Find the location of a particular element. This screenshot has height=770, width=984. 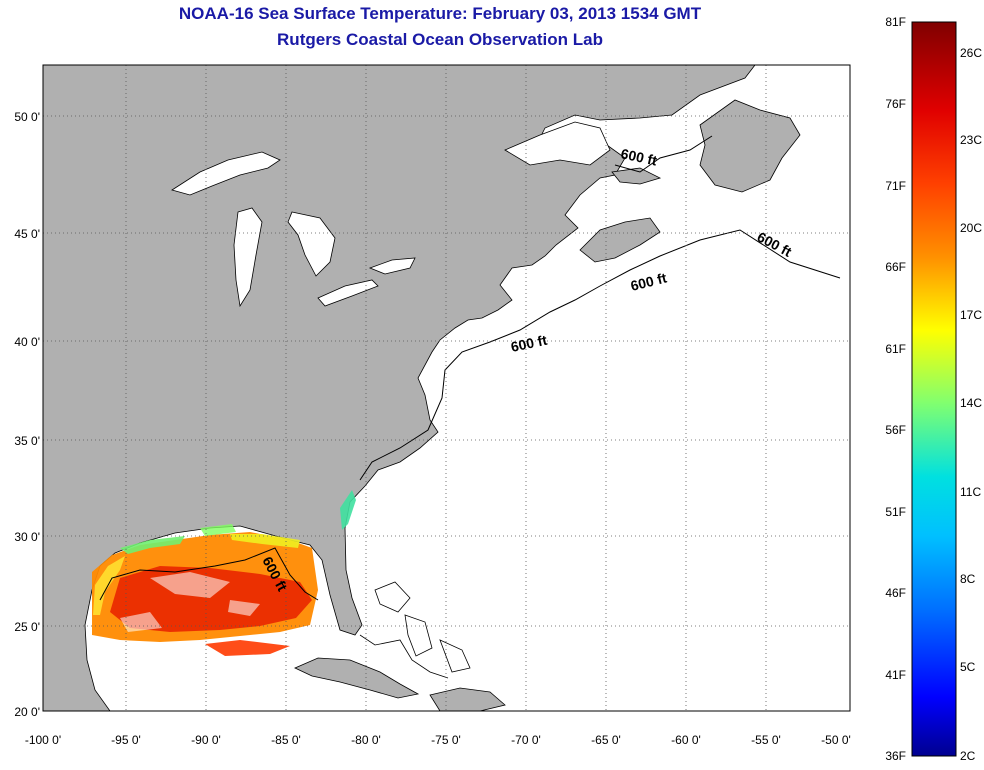

contour-label-gulf-st-lawrence: 600 ft is located at coordinates (638, 156).